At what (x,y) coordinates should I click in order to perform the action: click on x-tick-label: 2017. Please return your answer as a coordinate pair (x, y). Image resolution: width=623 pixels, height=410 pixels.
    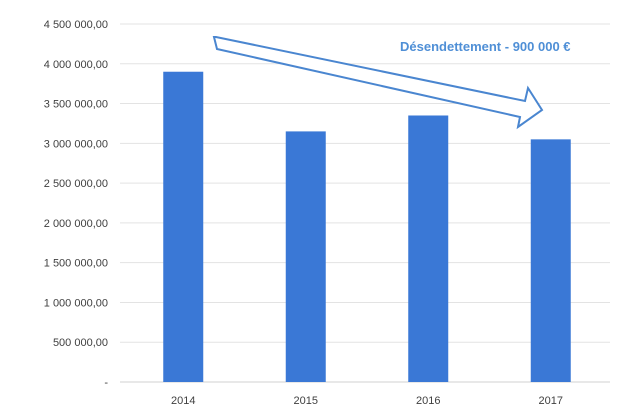
    Looking at the image, I should click on (551, 401).